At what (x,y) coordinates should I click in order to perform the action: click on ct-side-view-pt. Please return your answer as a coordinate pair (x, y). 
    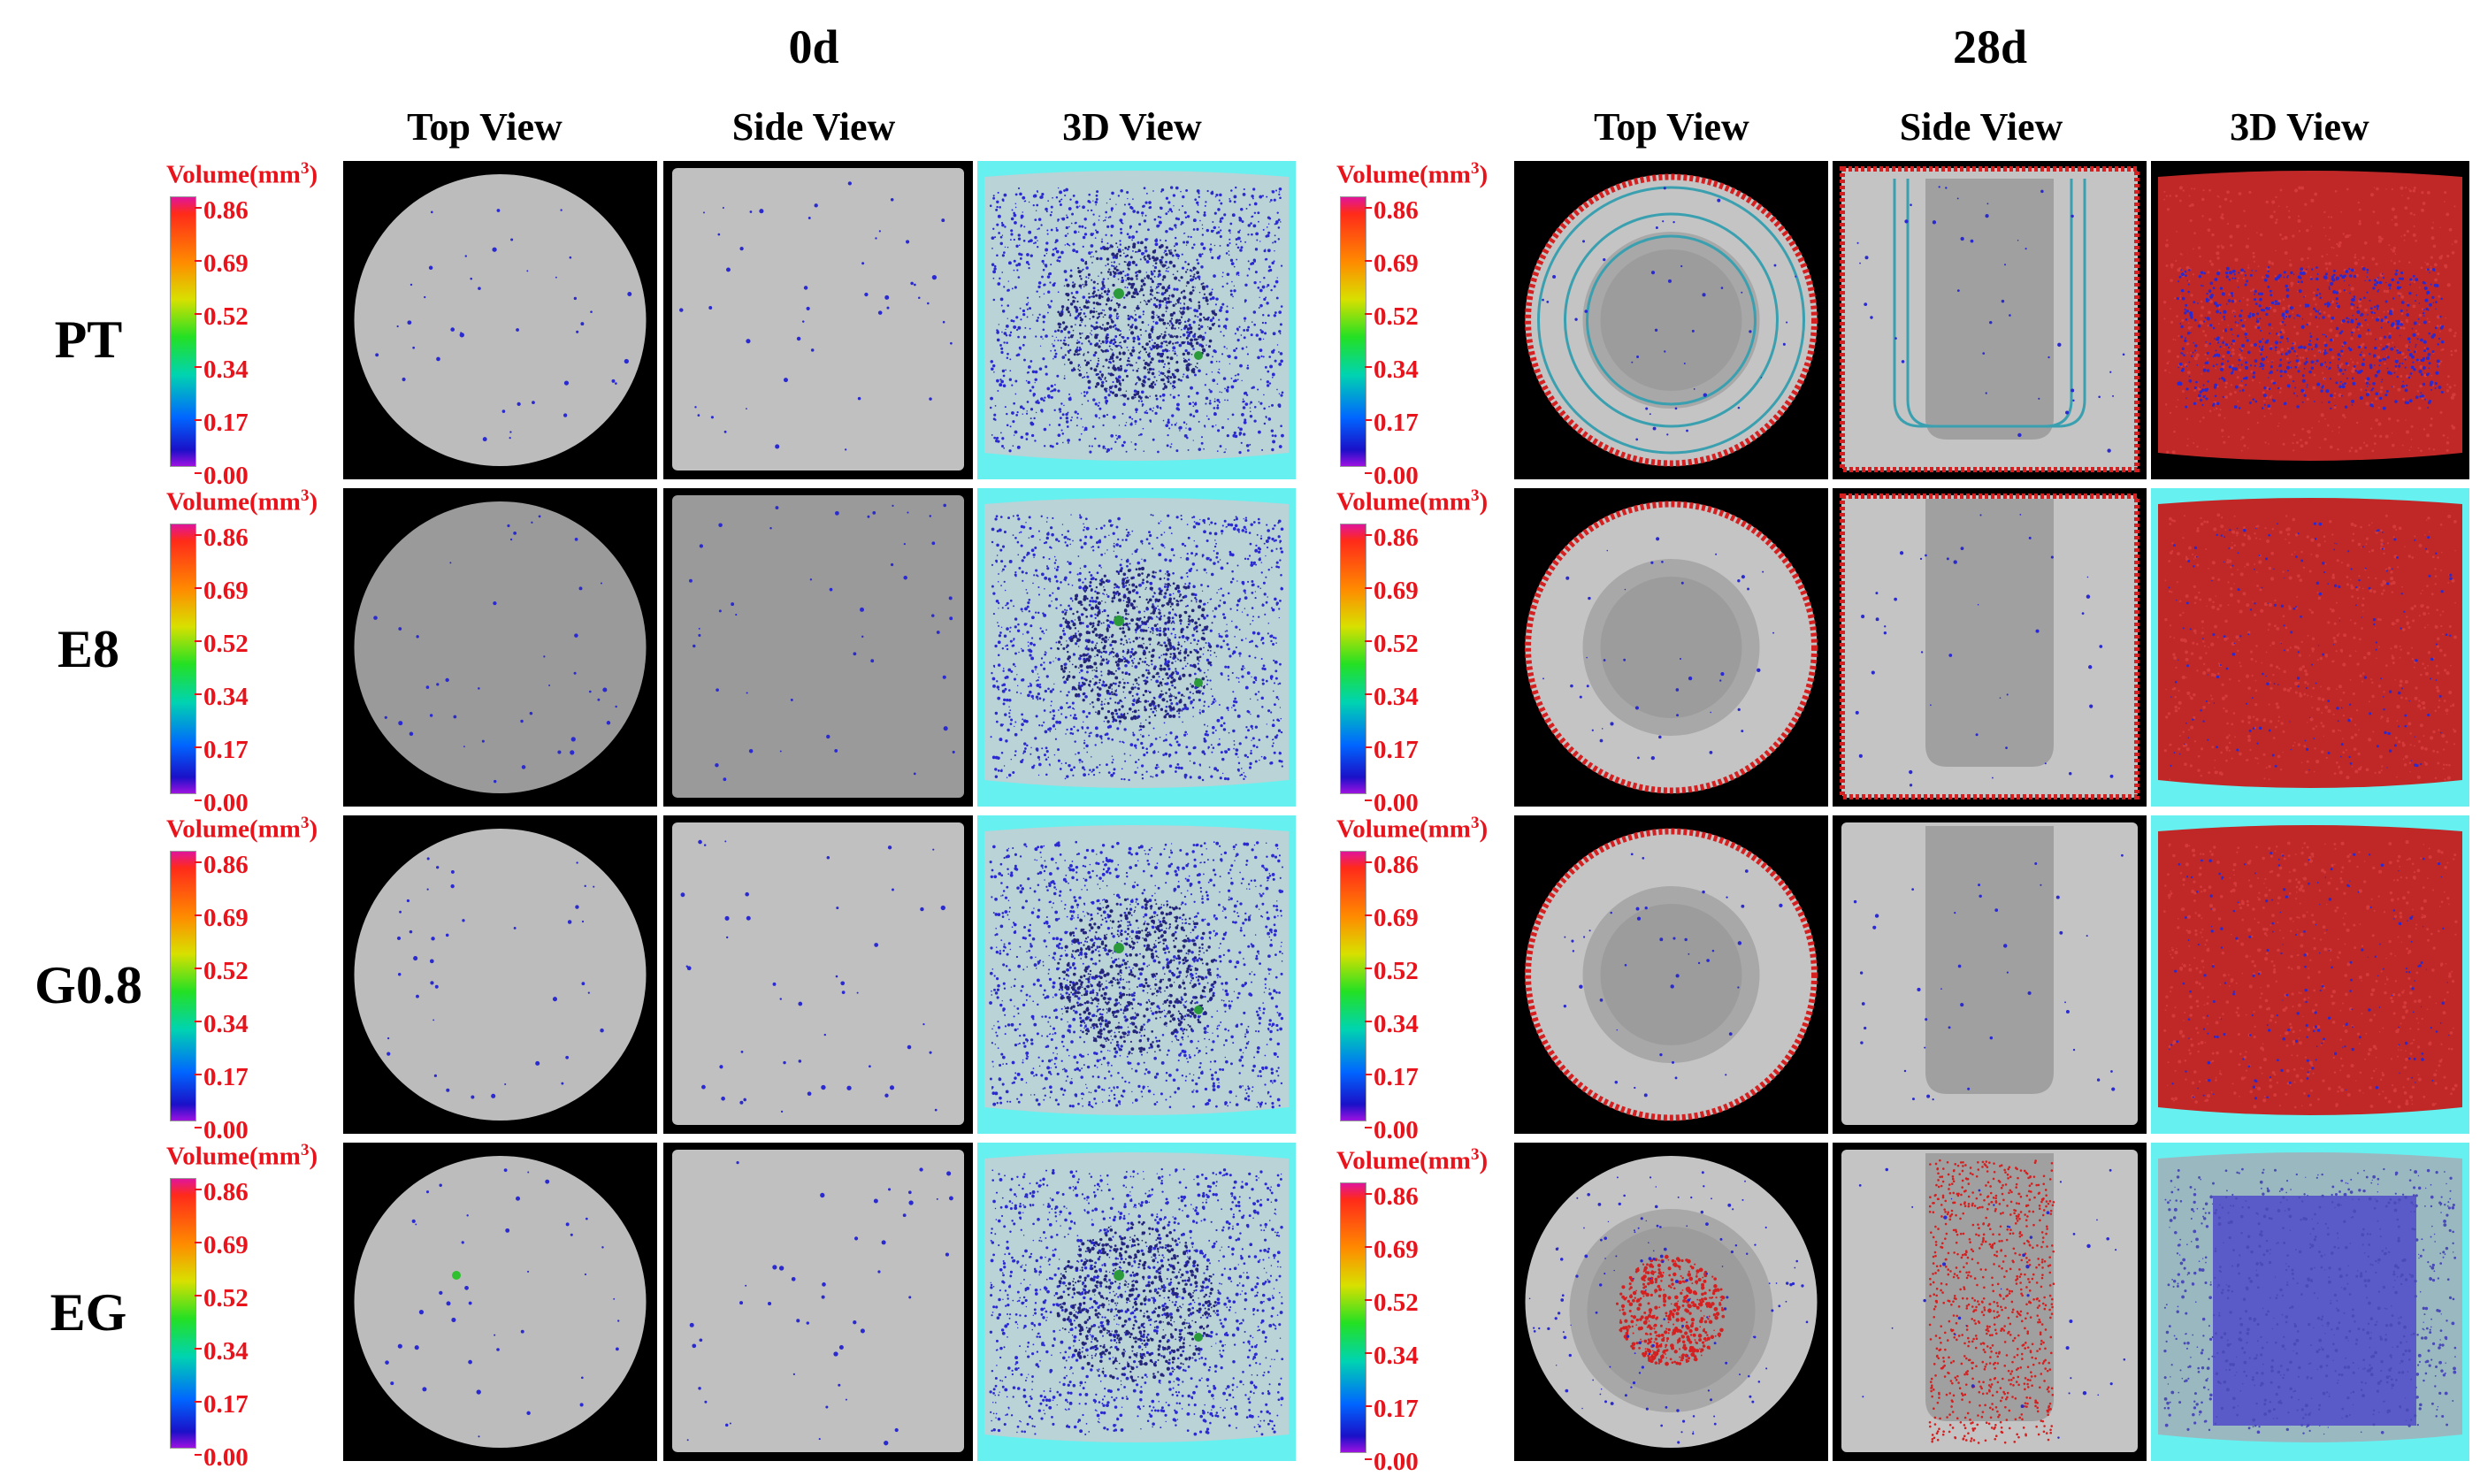
    Looking at the image, I should click on (818, 320).